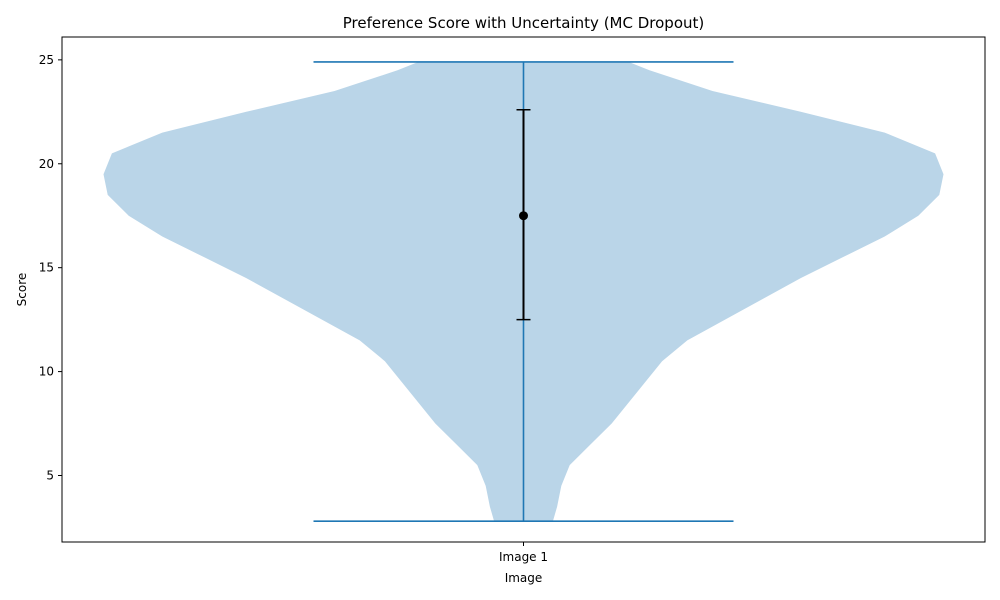 Image resolution: width=1000 pixels, height=600 pixels. What do you see at coordinates (46, 164) in the screenshot?
I see `y-tick-label: 20` at bounding box center [46, 164].